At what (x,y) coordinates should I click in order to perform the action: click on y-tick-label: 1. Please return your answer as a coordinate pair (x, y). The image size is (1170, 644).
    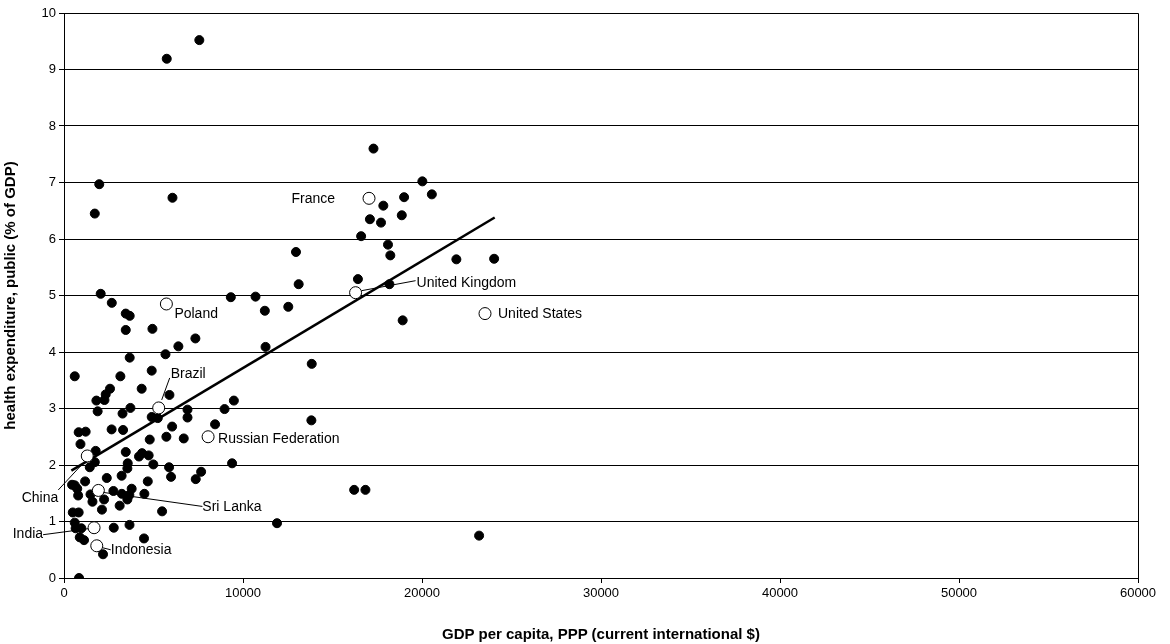
    Looking at the image, I should click on (52, 521).